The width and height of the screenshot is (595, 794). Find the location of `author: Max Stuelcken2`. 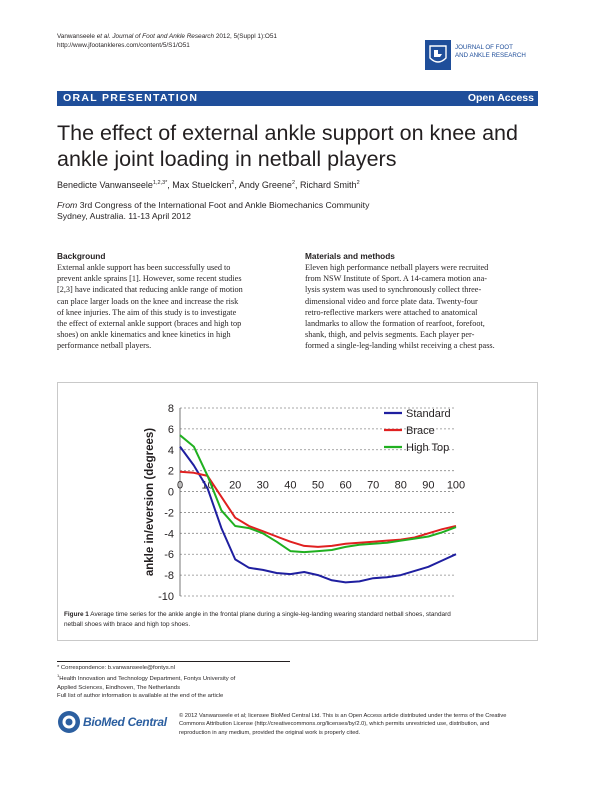

author: Max Stuelcken2 is located at coordinates (203, 185).